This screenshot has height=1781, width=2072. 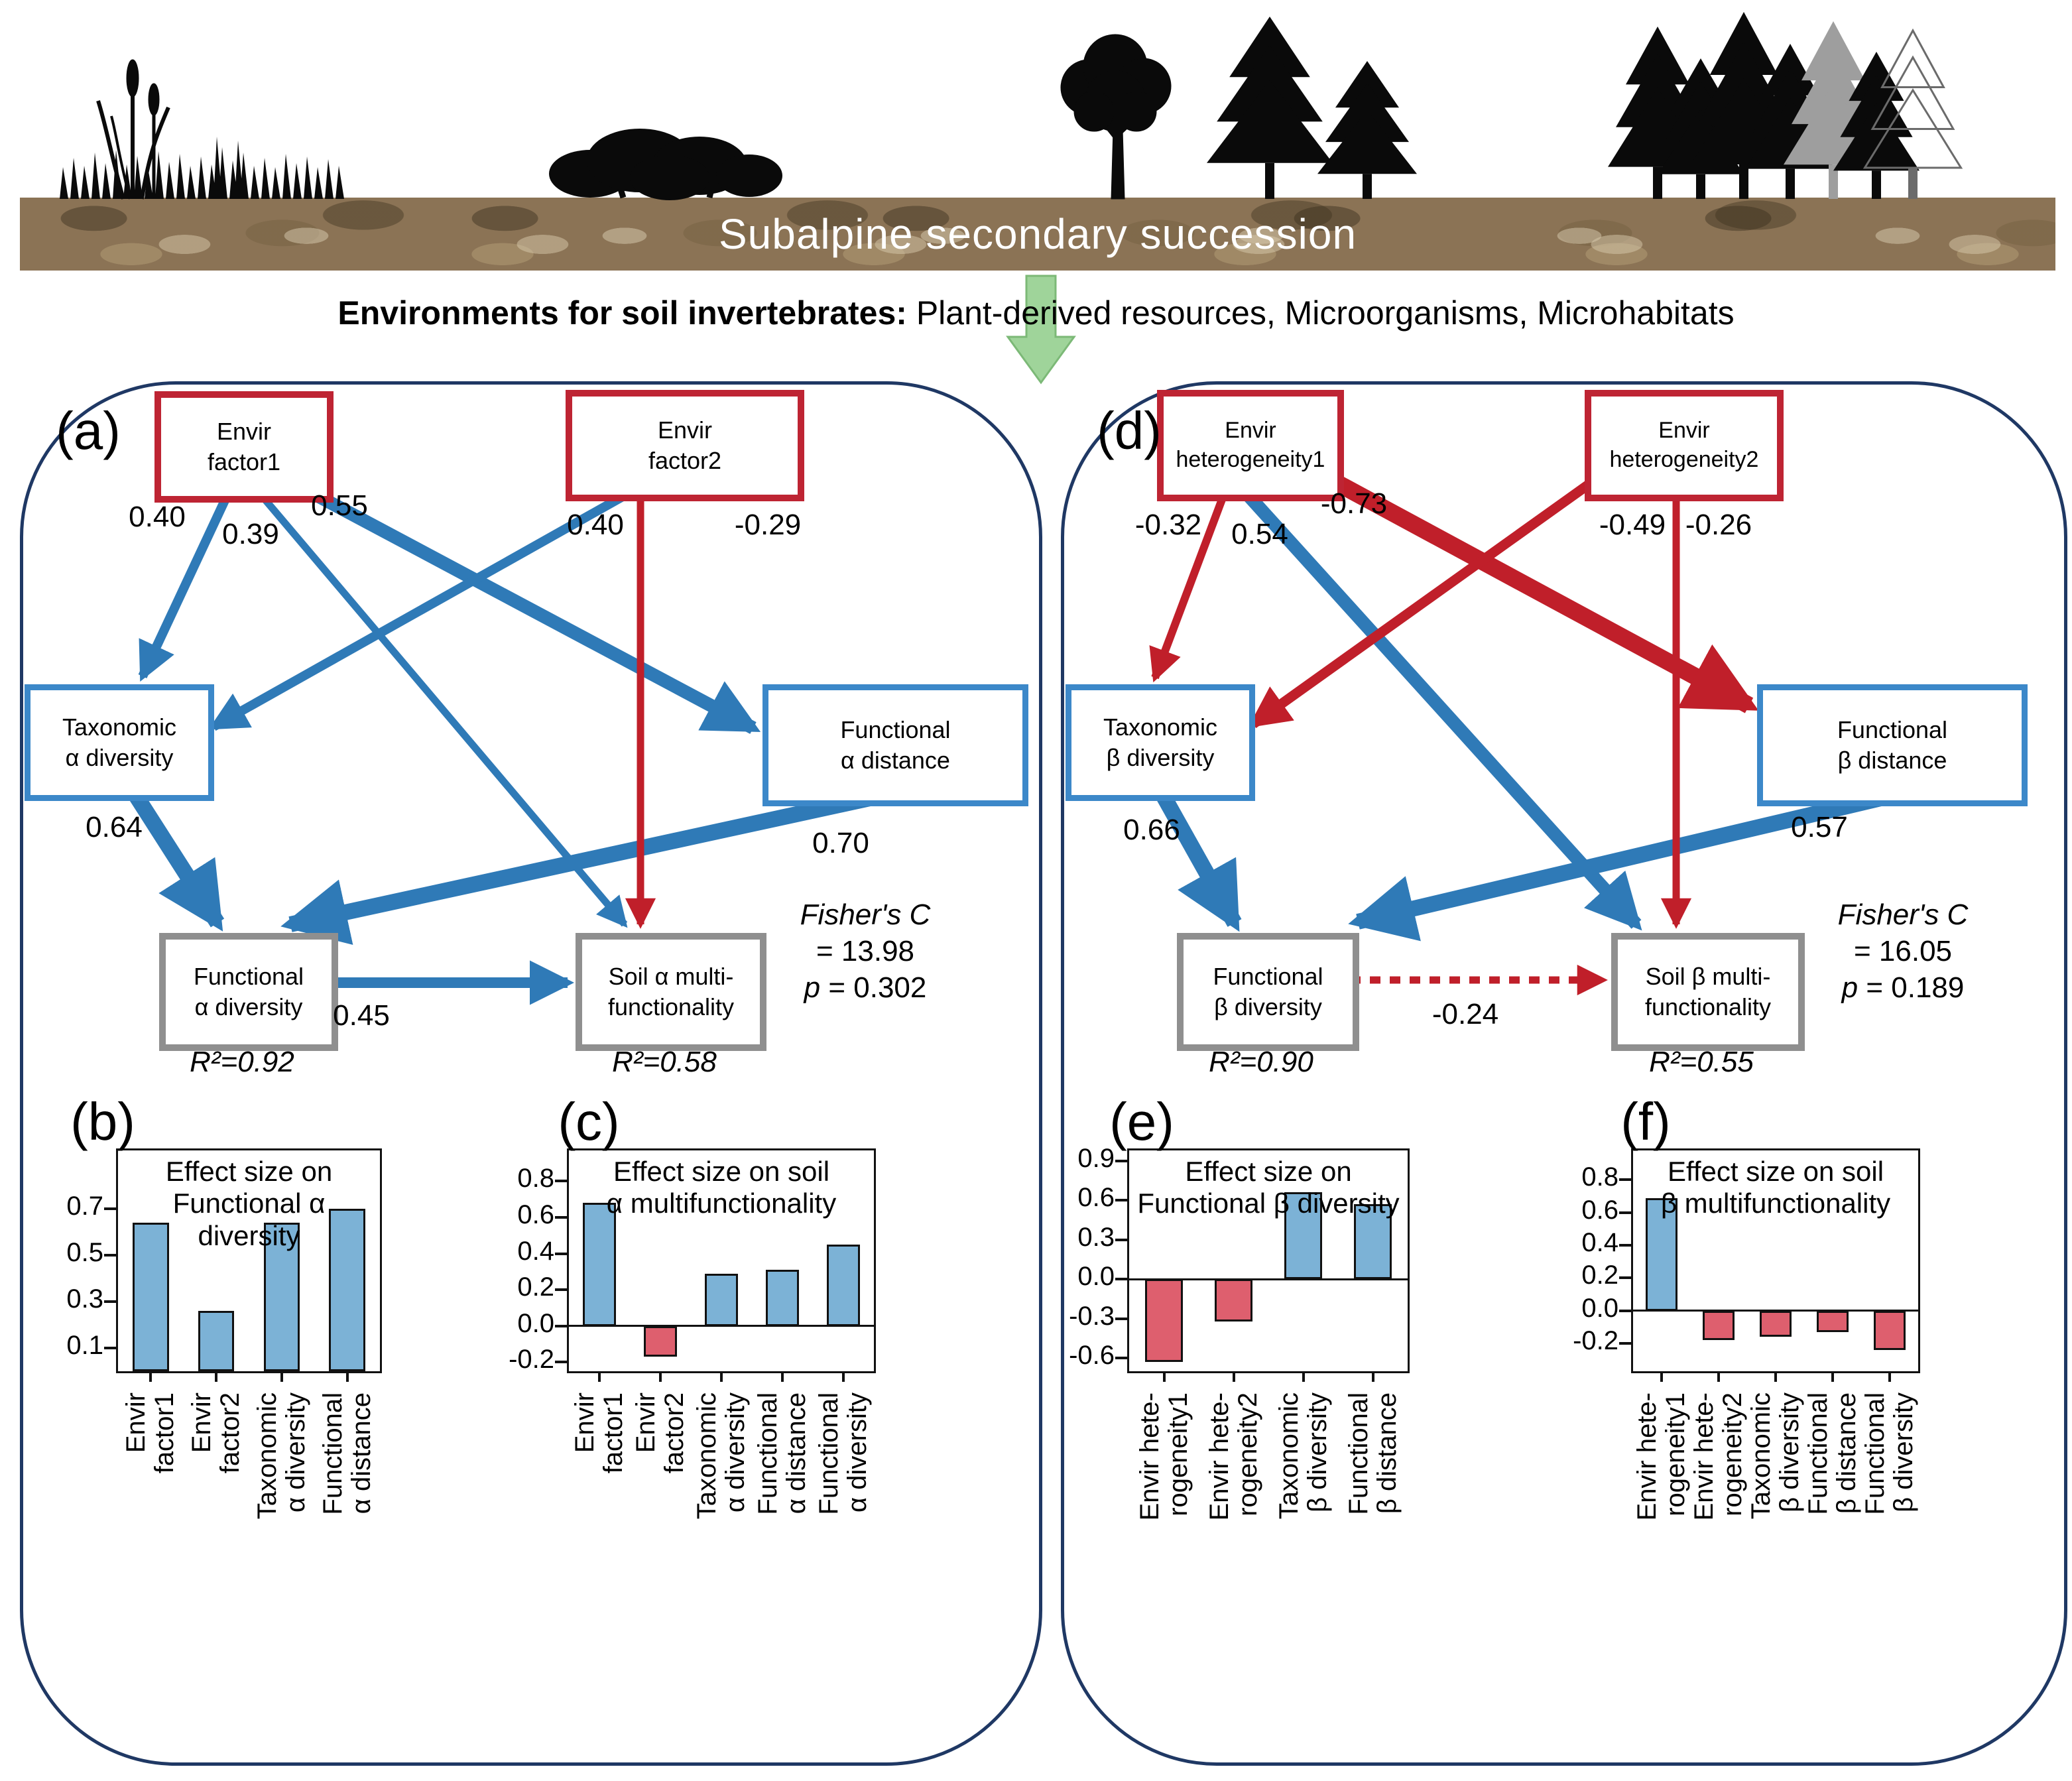 I want to click on bar-Functional-β-diversity, so click(x=1890, y=1330).